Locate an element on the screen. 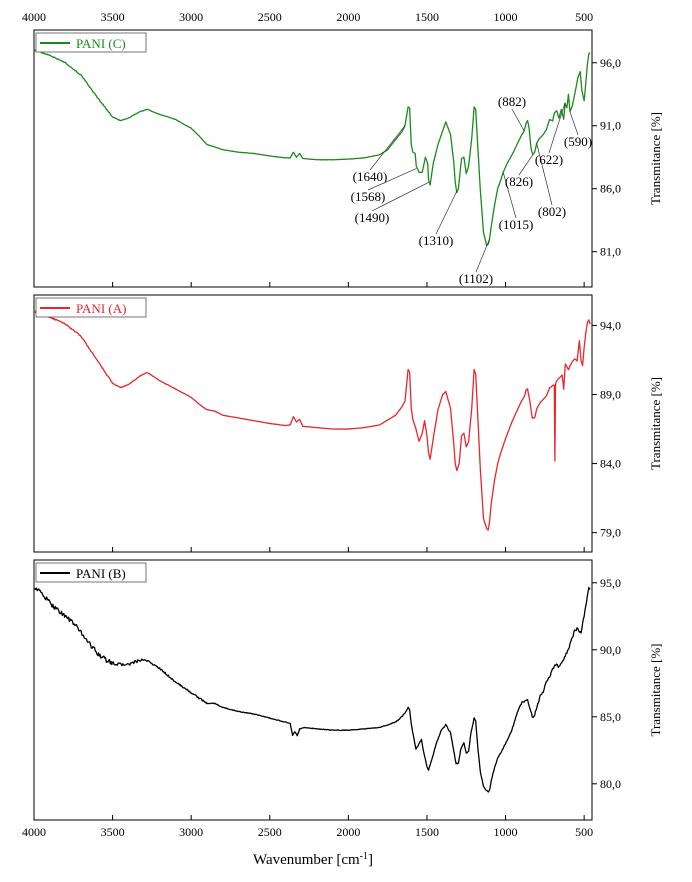 This screenshot has height=882, width=692. x-top-tick-label: 3000 is located at coordinates (191, 17).